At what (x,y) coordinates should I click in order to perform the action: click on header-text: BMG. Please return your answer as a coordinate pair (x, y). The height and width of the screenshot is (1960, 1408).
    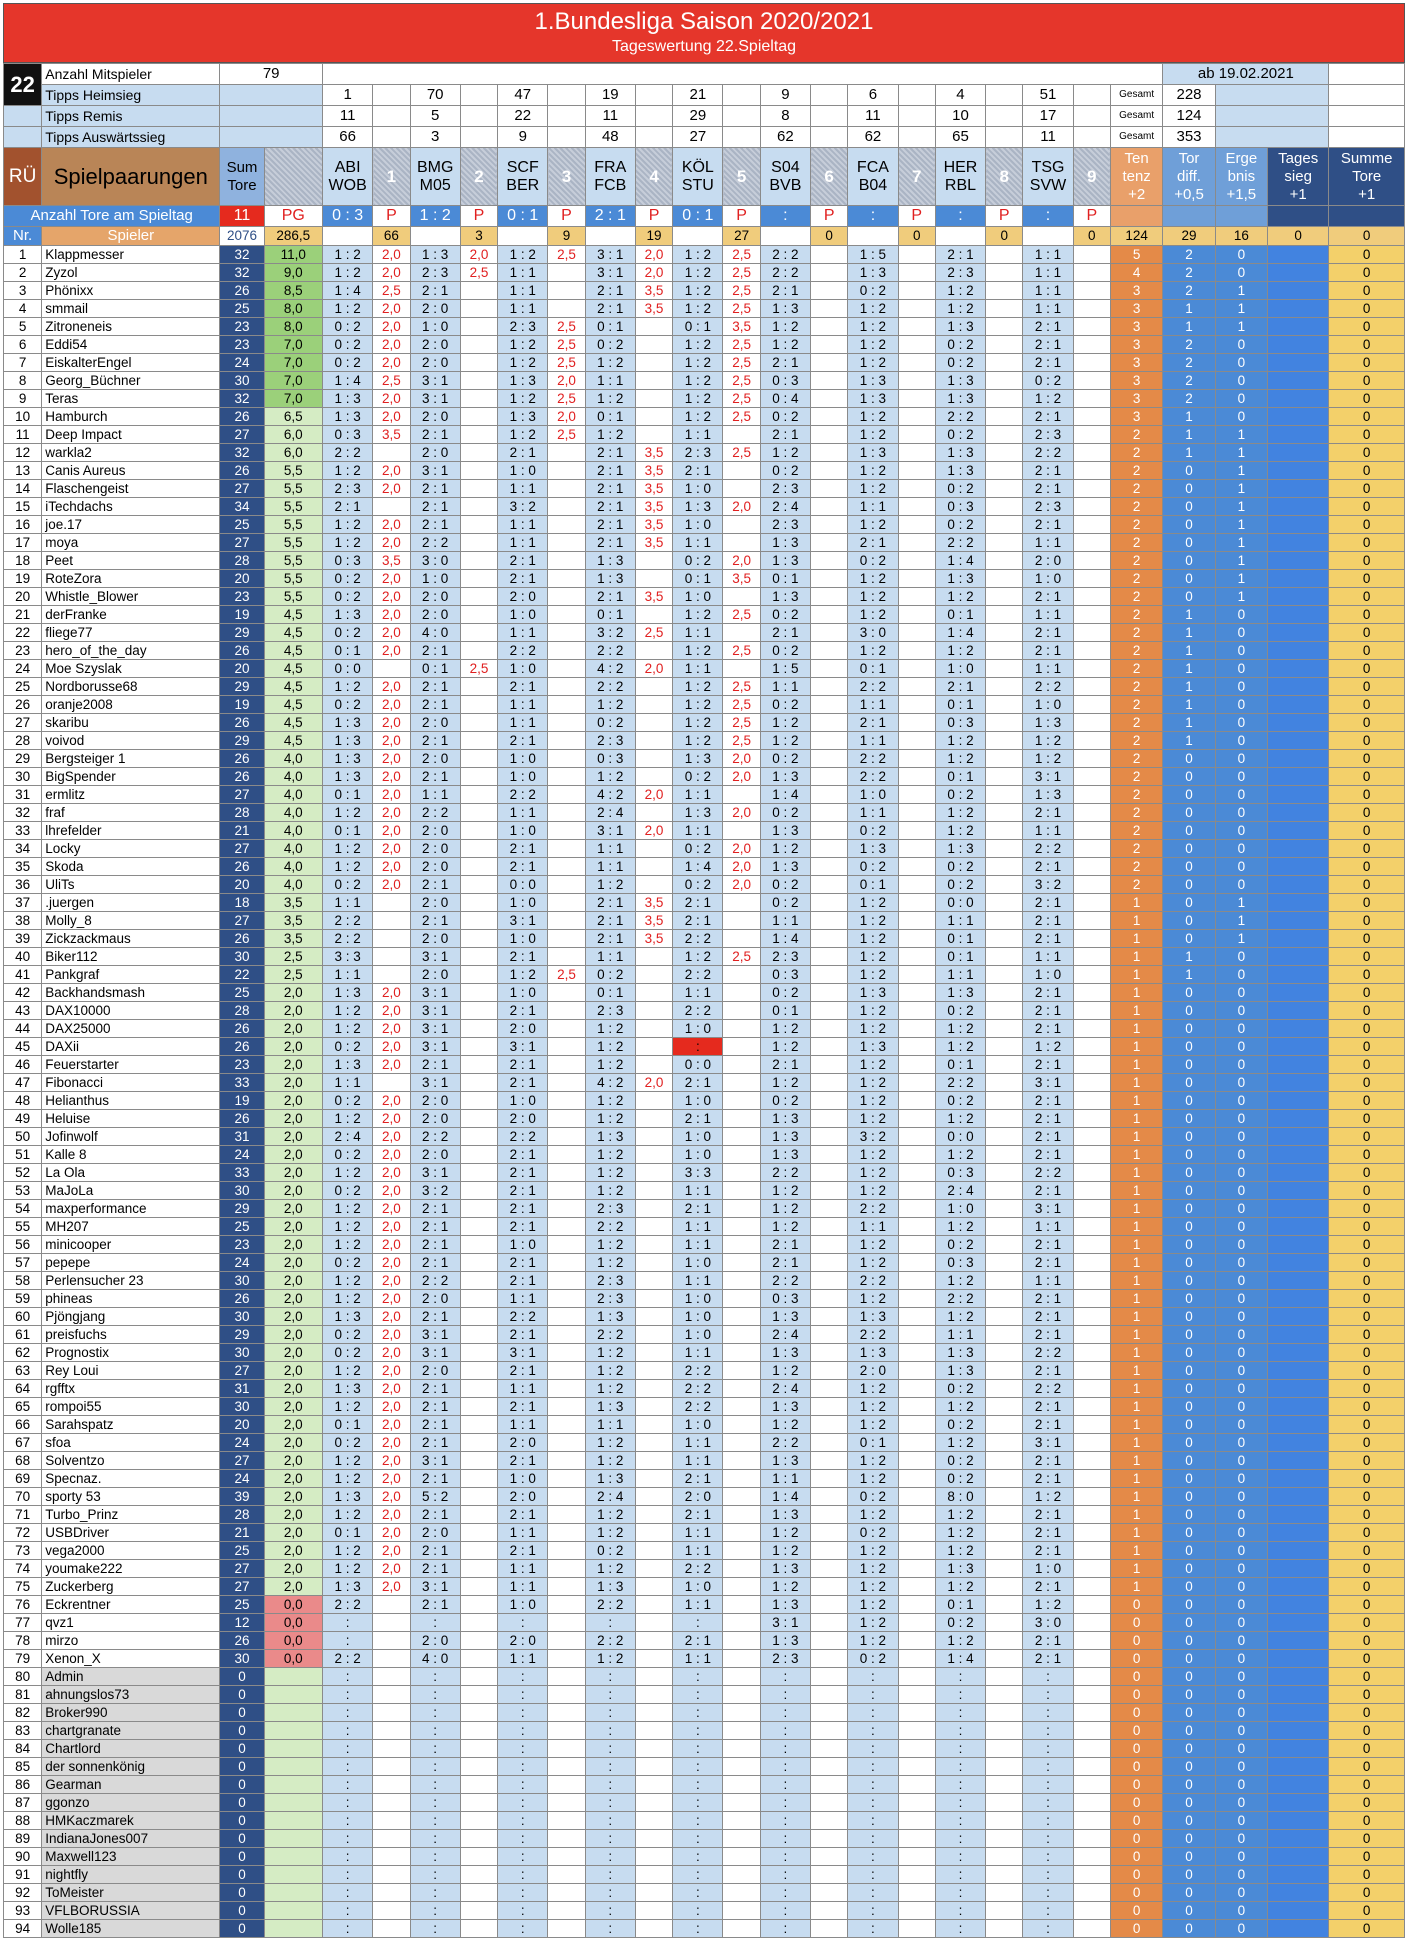
    Looking at the image, I should click on (435, 167).